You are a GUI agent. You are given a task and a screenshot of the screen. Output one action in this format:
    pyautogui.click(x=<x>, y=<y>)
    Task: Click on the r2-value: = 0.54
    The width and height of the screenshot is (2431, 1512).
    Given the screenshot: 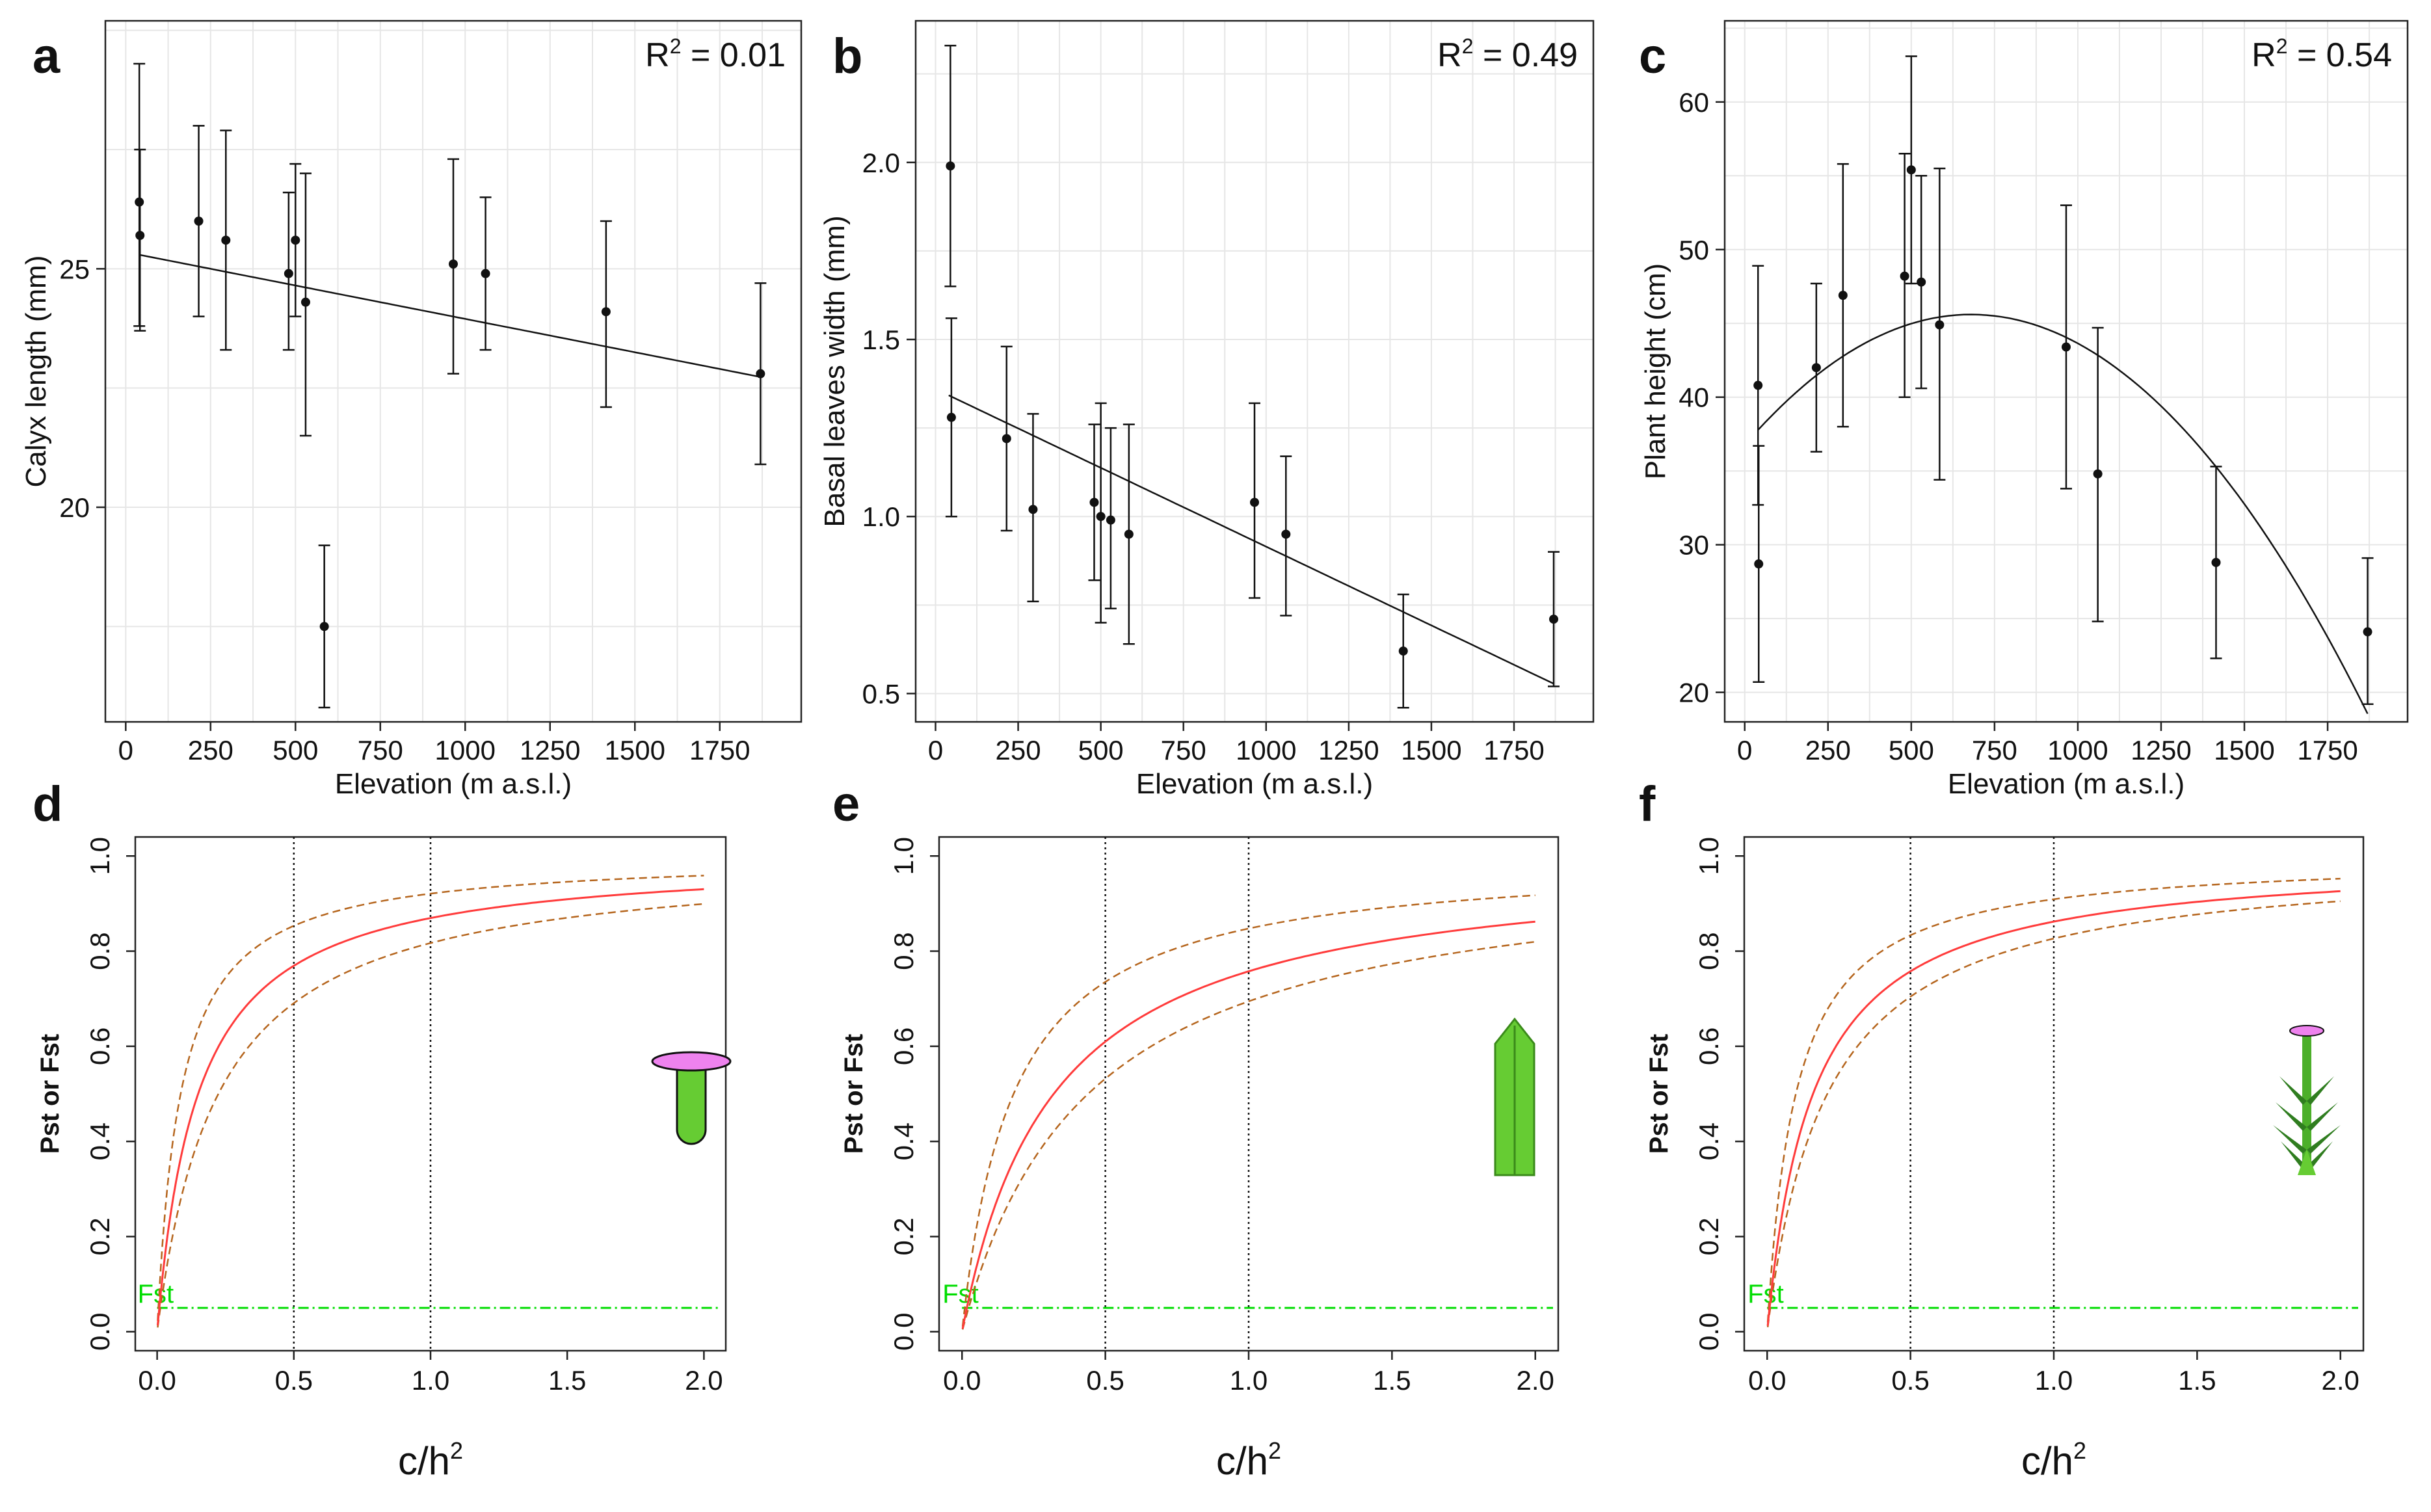 What is the action you would take?
    pyautogui.click(x=2340, y=55)
    